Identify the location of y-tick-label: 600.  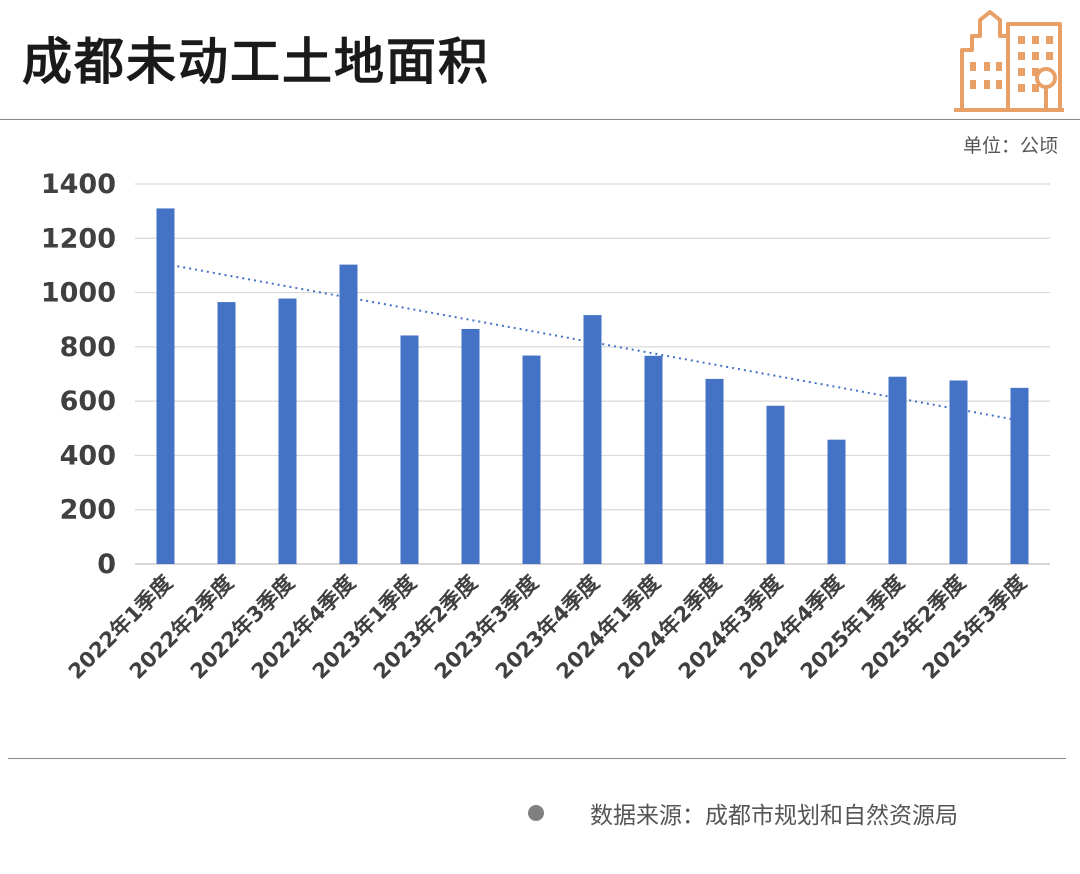
(88, 401).